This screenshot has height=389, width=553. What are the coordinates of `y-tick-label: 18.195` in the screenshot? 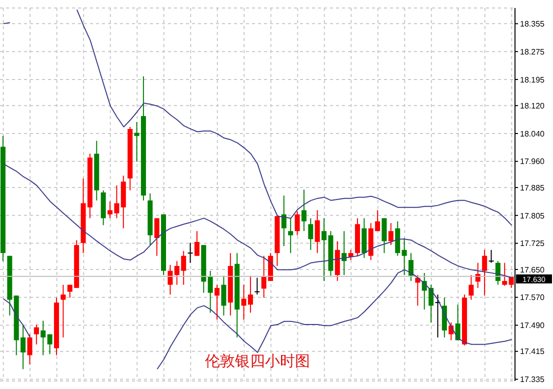 It's located at (533, 79).